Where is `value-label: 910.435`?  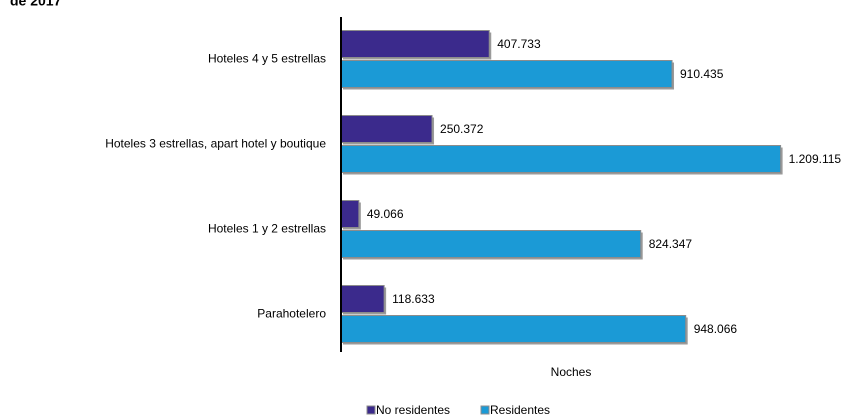
value-label: 910.435 is located at coordinates (702, 74).